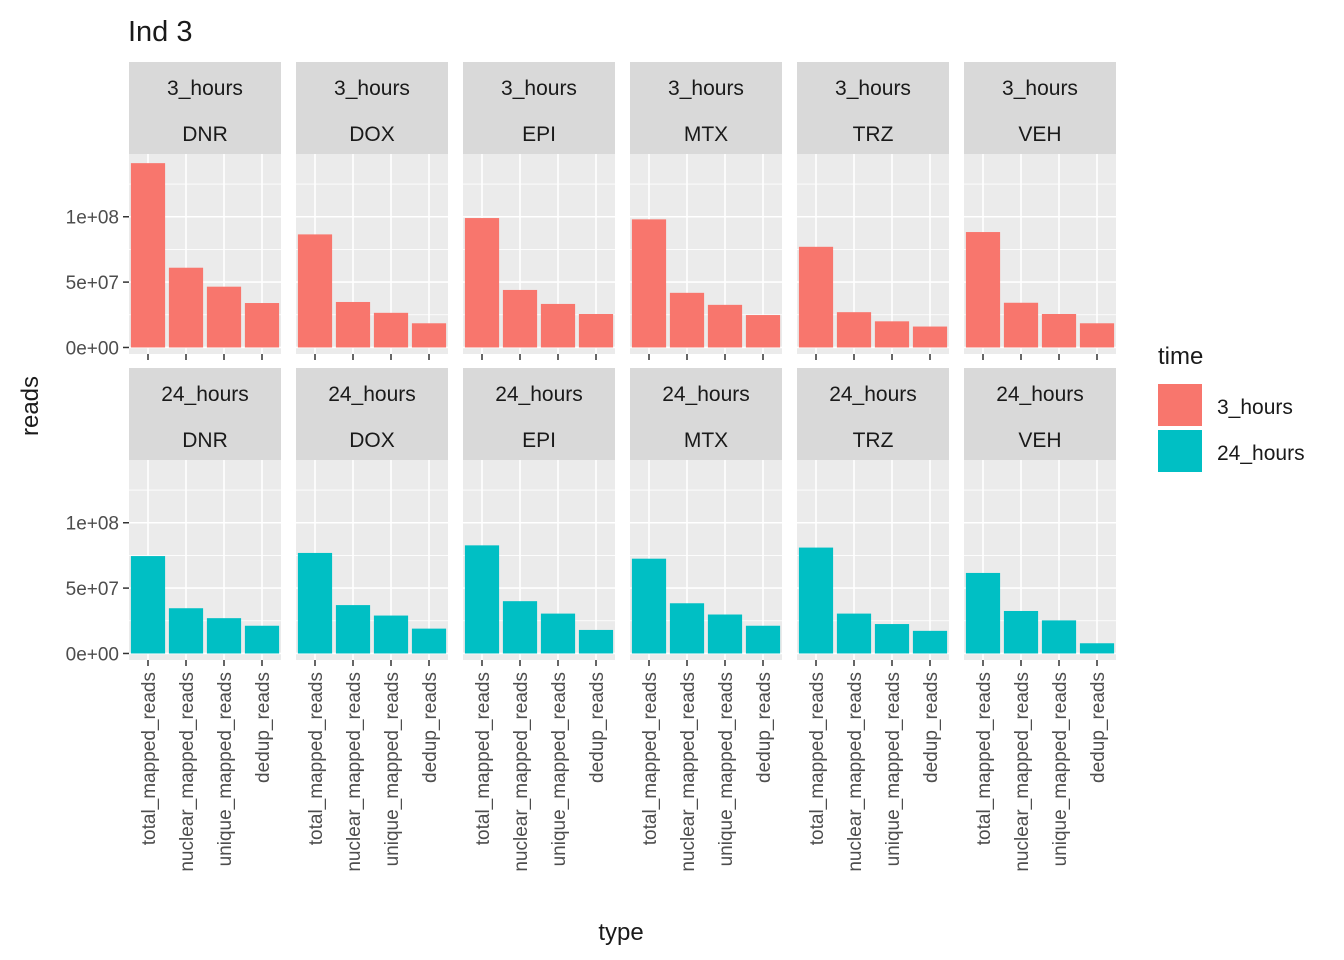 This screenshot has width=1344, height=960. I want to click on legend-key-3-hours, so click(1180, 405).